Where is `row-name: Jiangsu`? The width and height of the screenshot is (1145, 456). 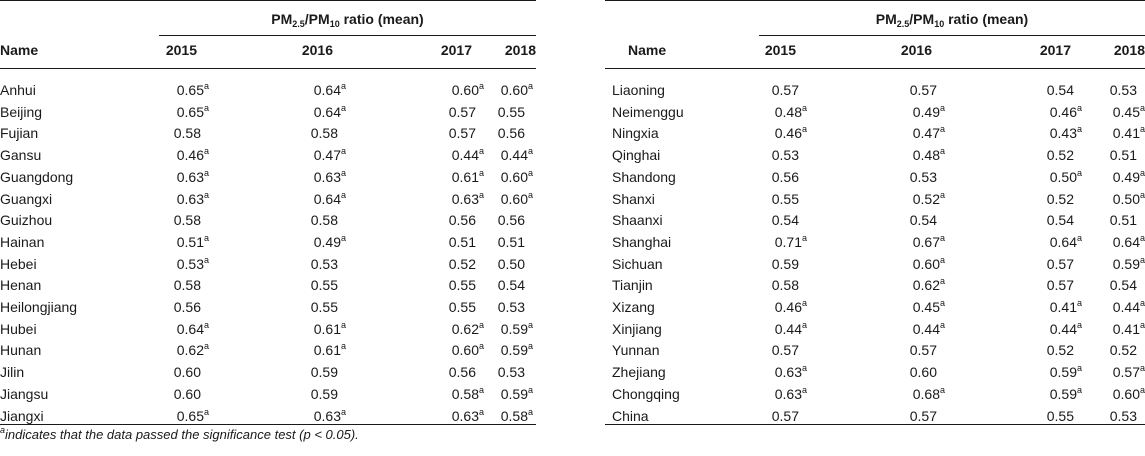
row-name: Jiangsu is located at coordinates (24, 393).